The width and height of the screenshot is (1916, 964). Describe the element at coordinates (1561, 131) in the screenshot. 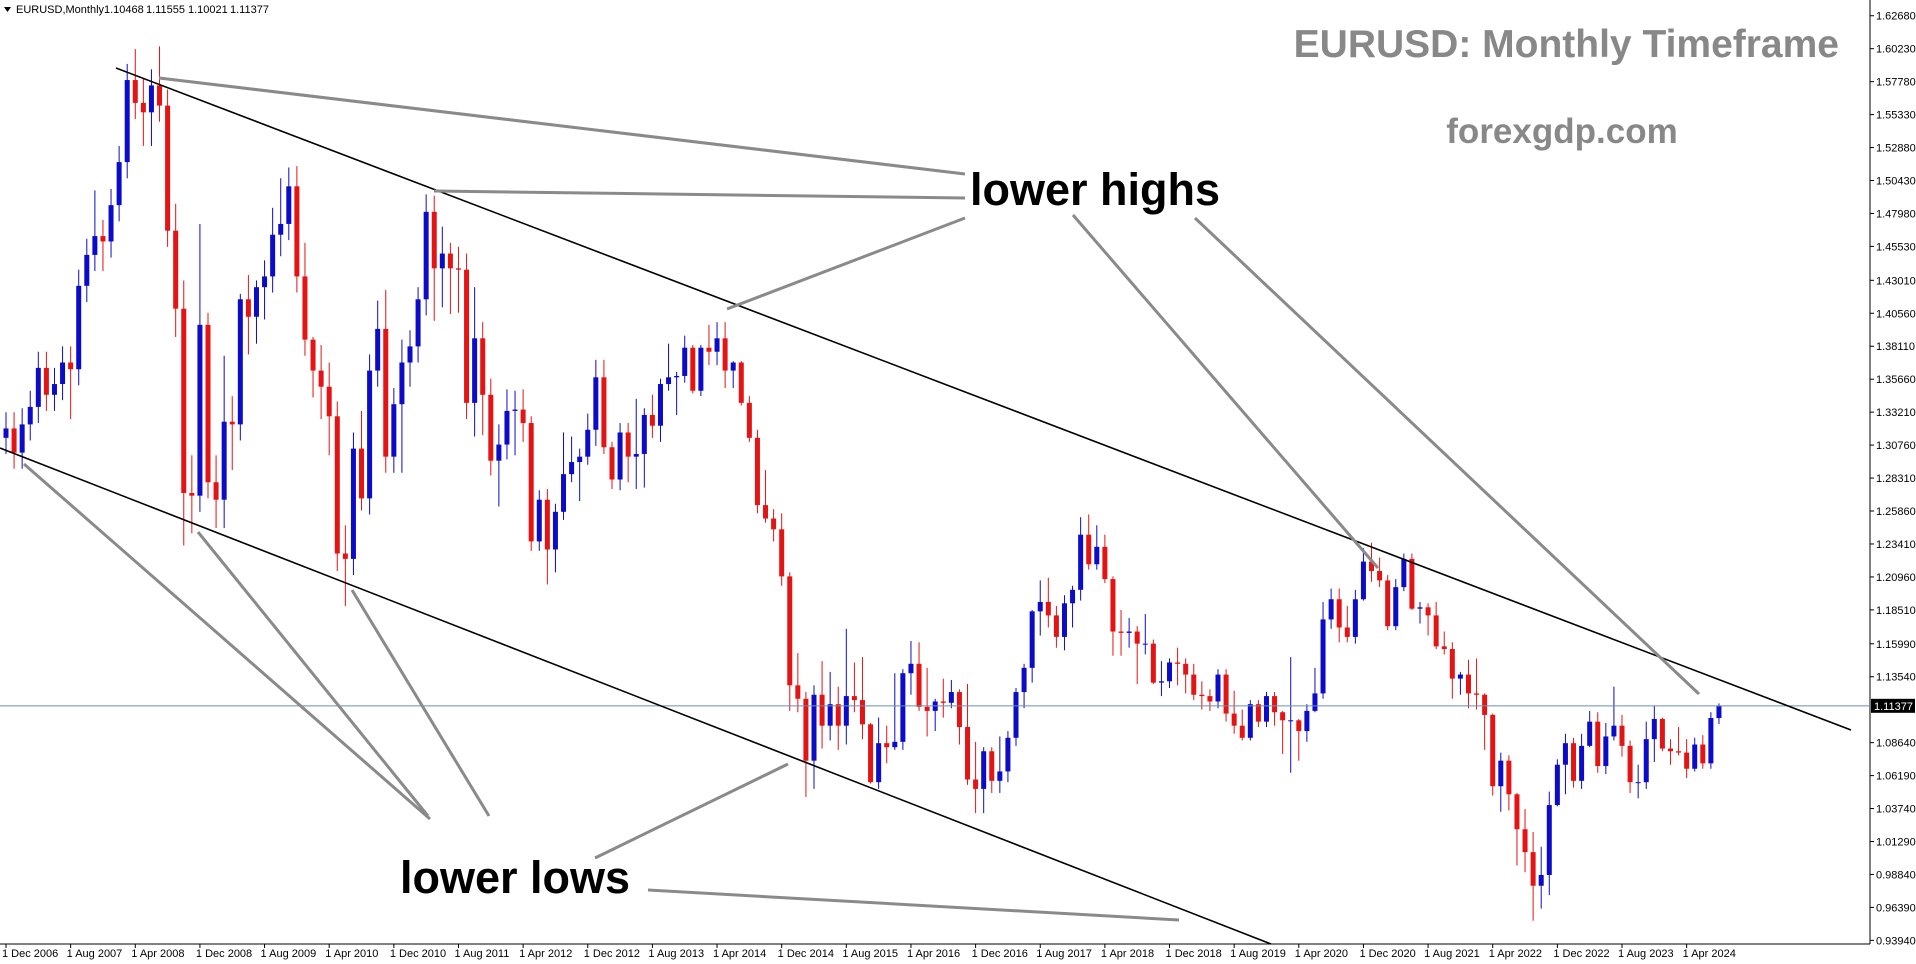

I see `chart-subtitle: forexgdp.com` at that location.